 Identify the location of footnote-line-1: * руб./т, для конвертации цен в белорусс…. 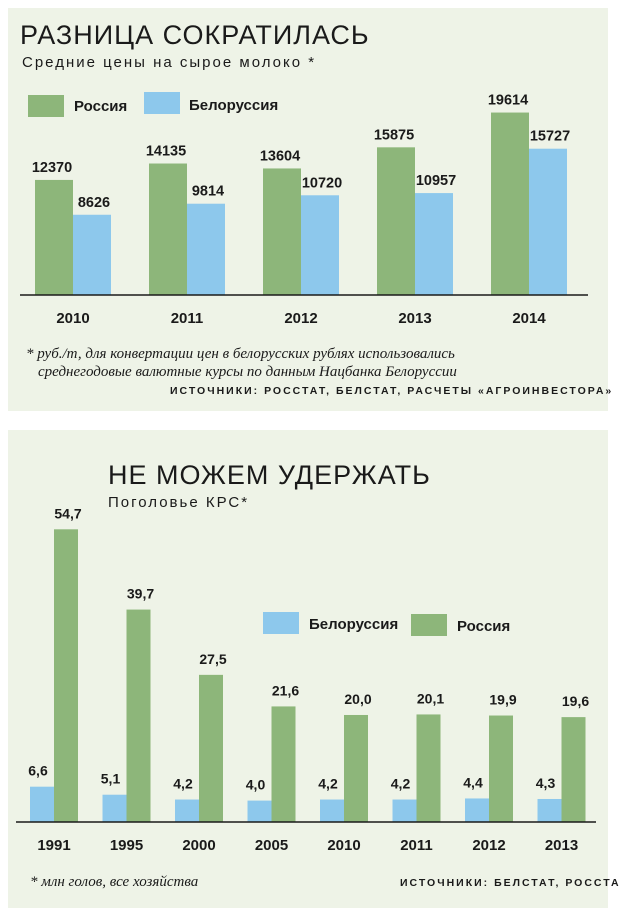
(240, 354).